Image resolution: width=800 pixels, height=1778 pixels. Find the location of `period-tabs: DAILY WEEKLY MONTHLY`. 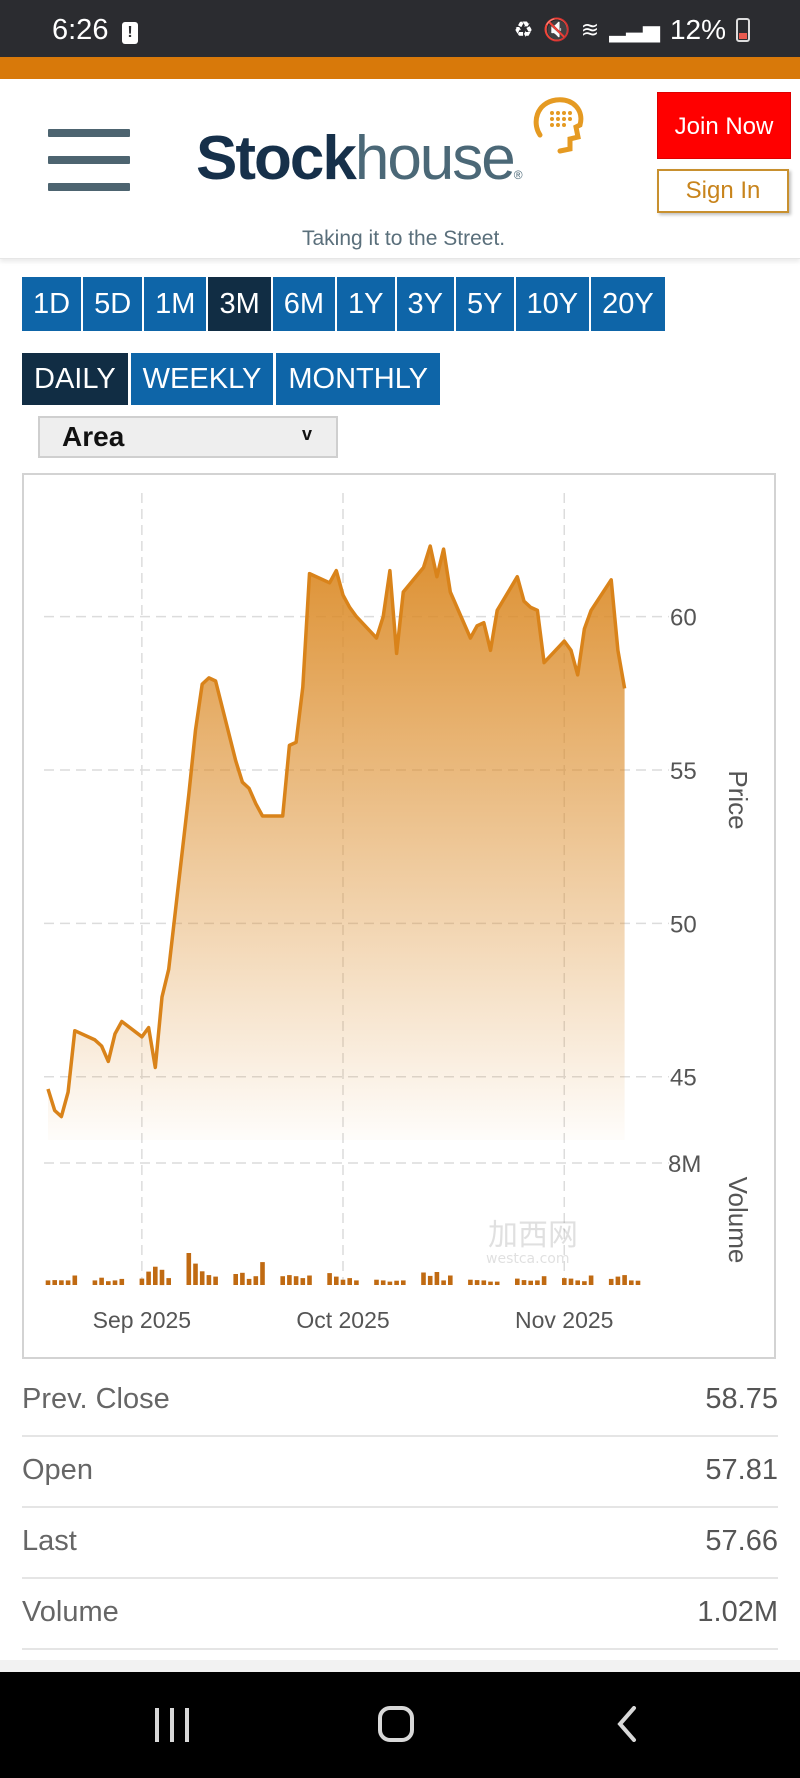

period-tabs: DAILY WEEKLY MONTHLY is located at coordinates (231, 379).